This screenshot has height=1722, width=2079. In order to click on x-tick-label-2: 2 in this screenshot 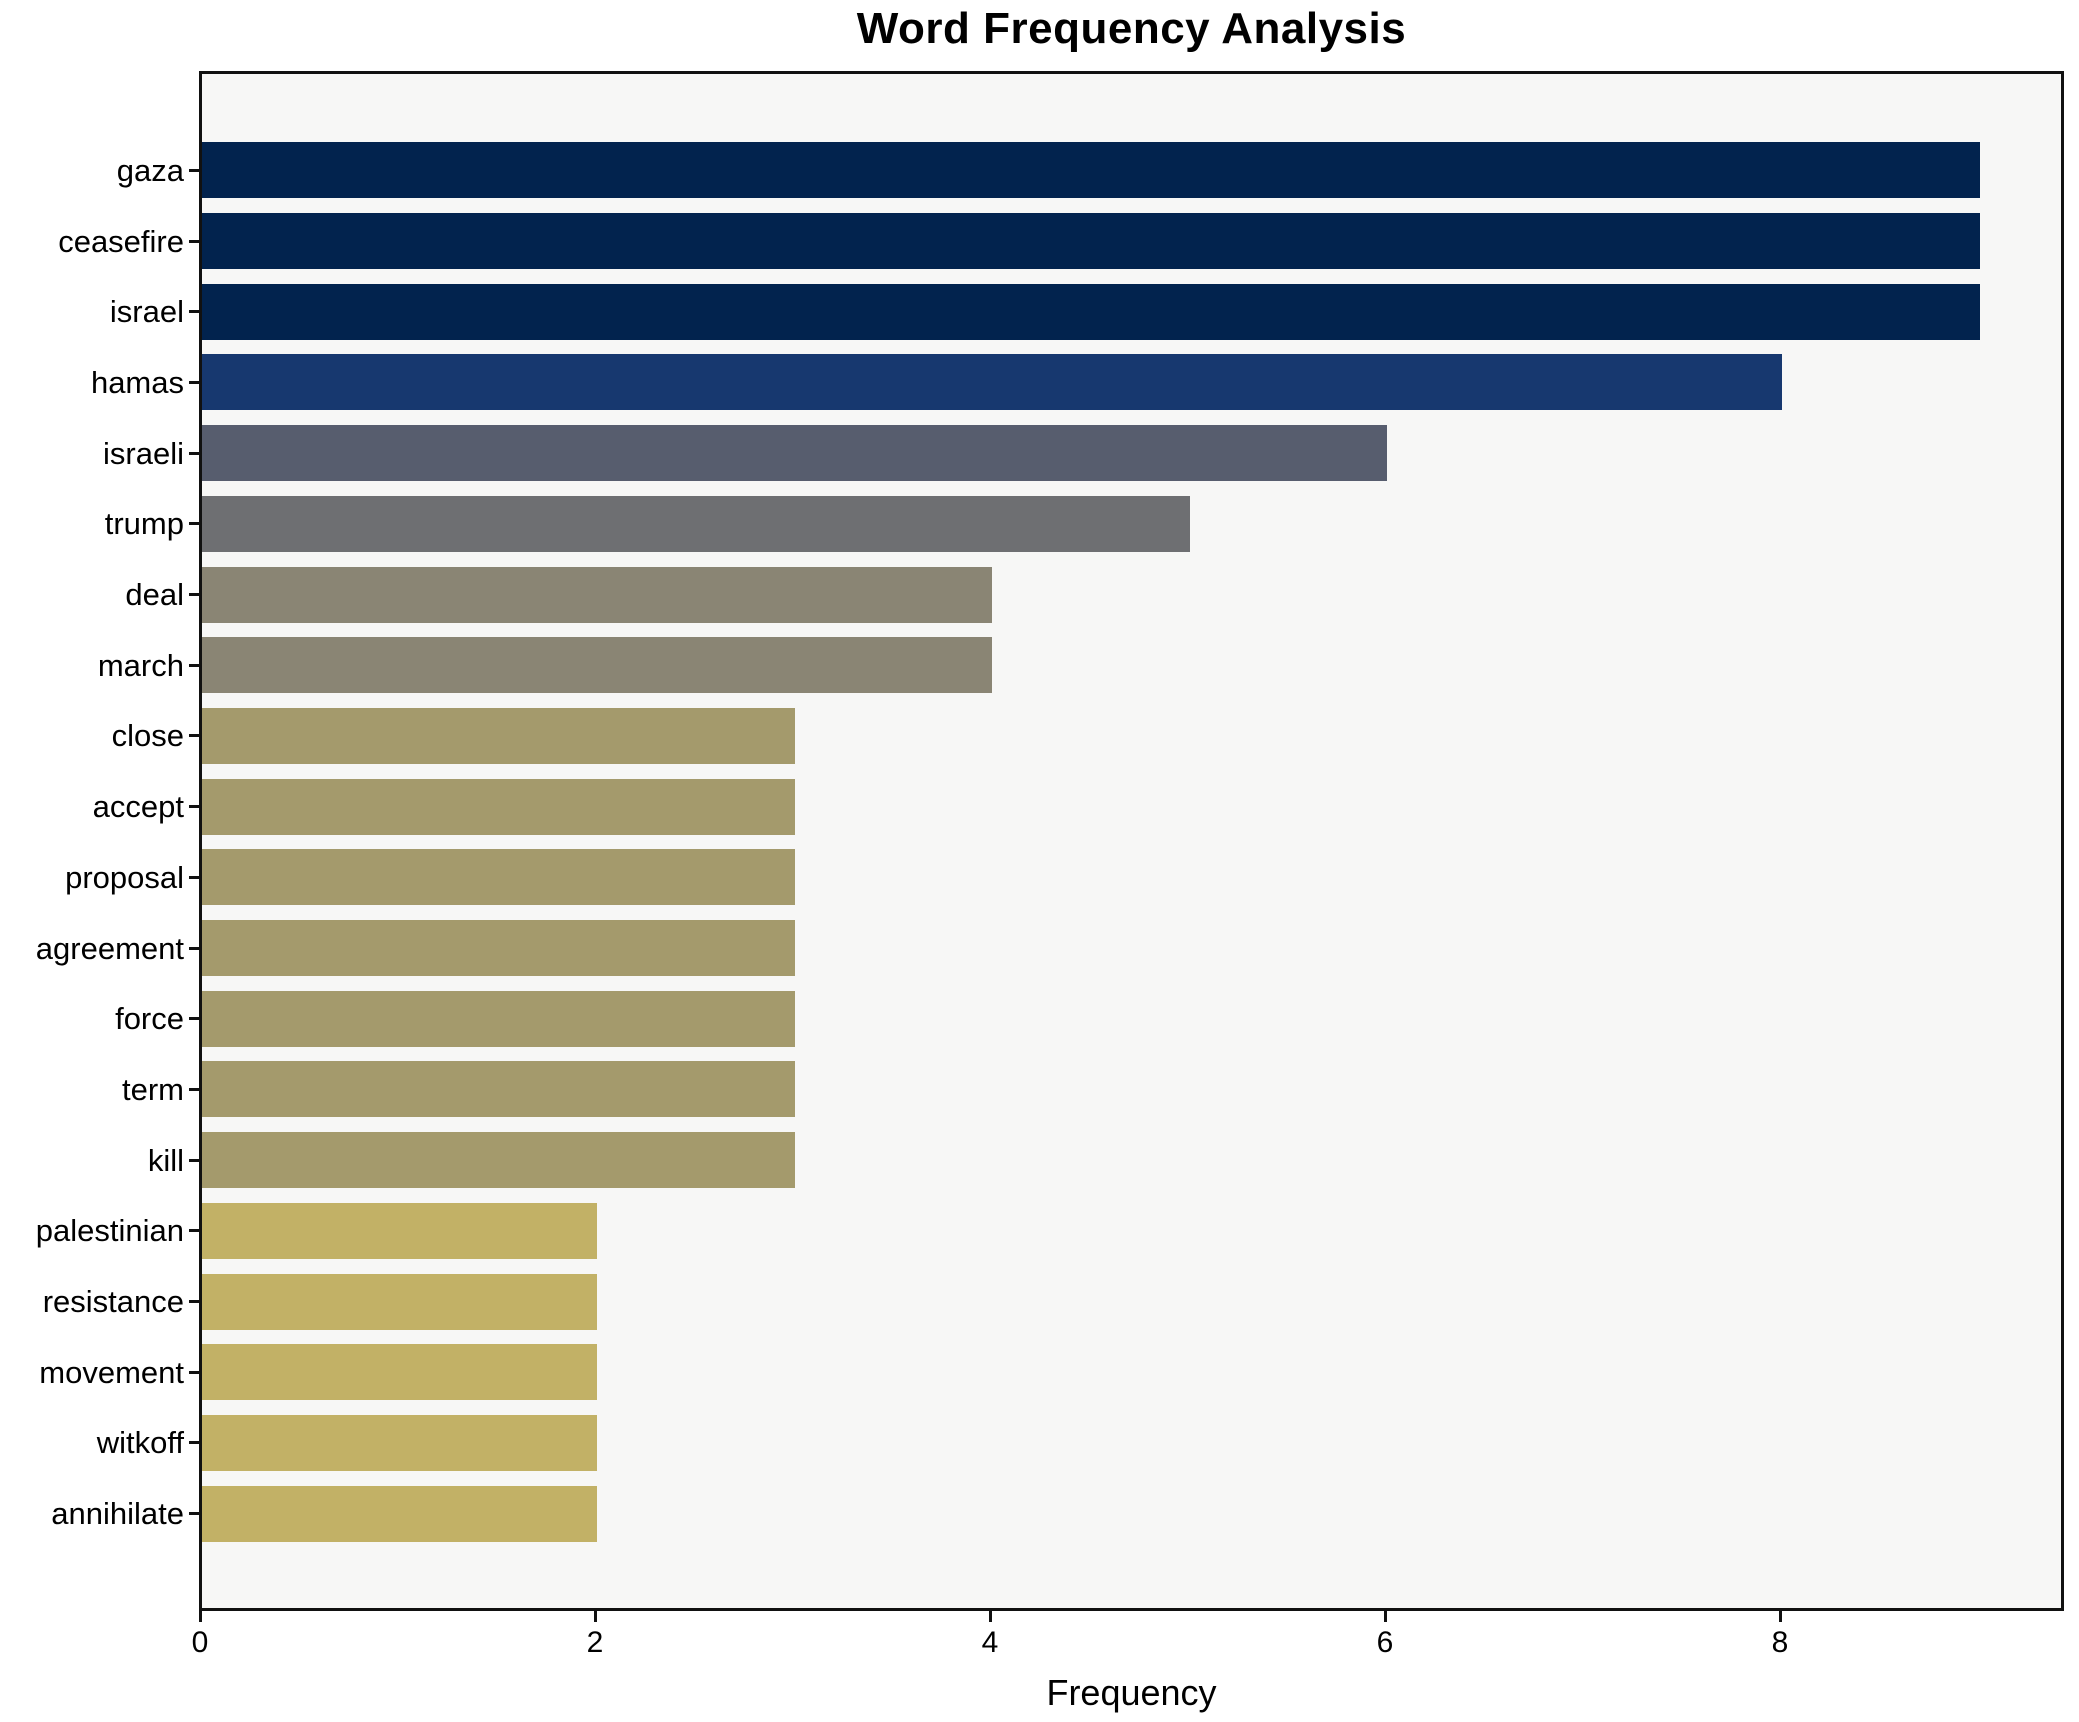, I will do `click(595, 1642)`.